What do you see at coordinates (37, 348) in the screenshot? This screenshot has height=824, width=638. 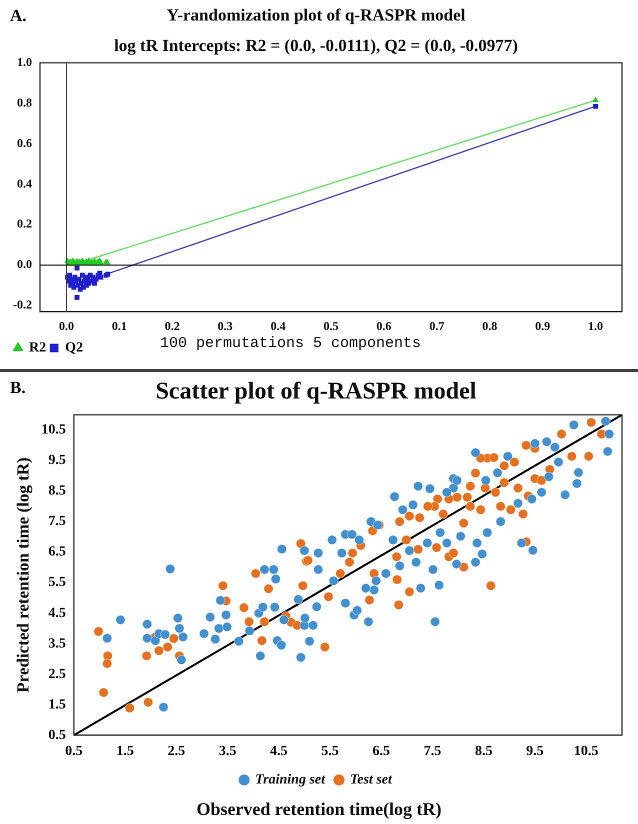 I see `legend-label: R2` at bounding box center [37, 348].